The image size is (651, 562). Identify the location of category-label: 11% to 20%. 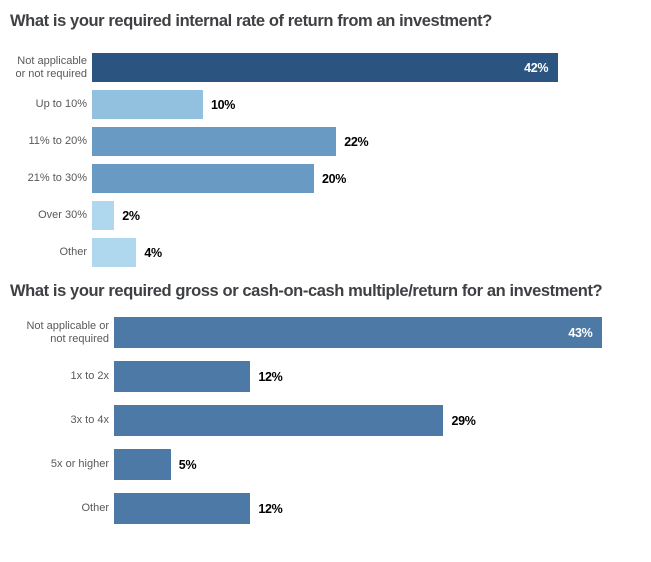
(57, 141).